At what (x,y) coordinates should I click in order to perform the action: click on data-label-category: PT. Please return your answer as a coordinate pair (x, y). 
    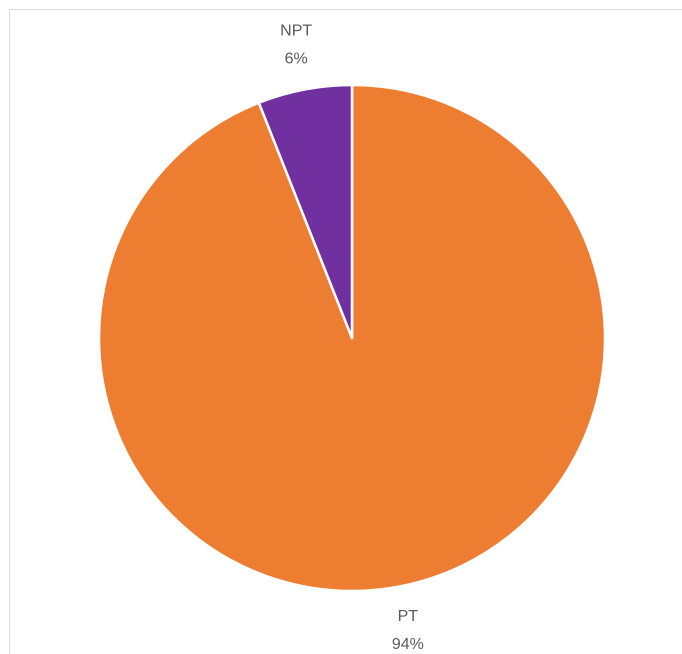
    Looking at the image, I should click on (408, 616).